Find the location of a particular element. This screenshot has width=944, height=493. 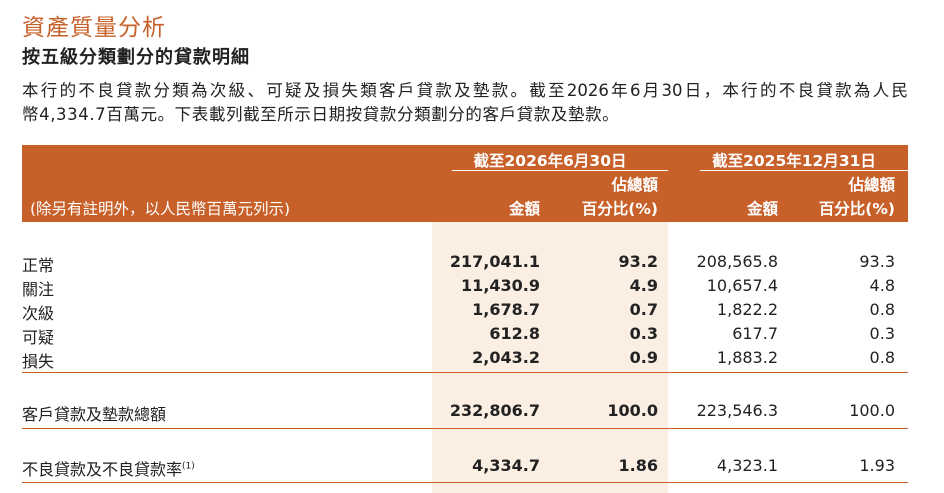

cell-value: 208,565.8 is located at coordinates (737, 261).